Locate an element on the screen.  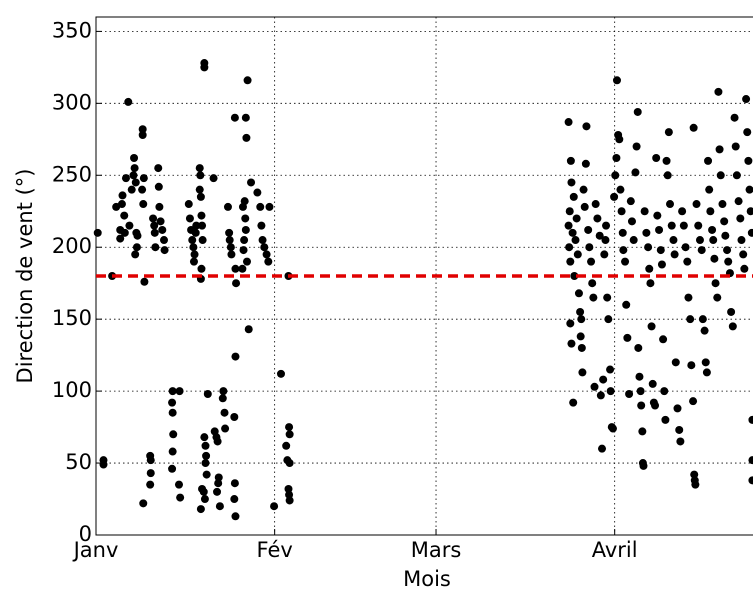
y-tick-label: 100 is located at coordinates (72, 390).